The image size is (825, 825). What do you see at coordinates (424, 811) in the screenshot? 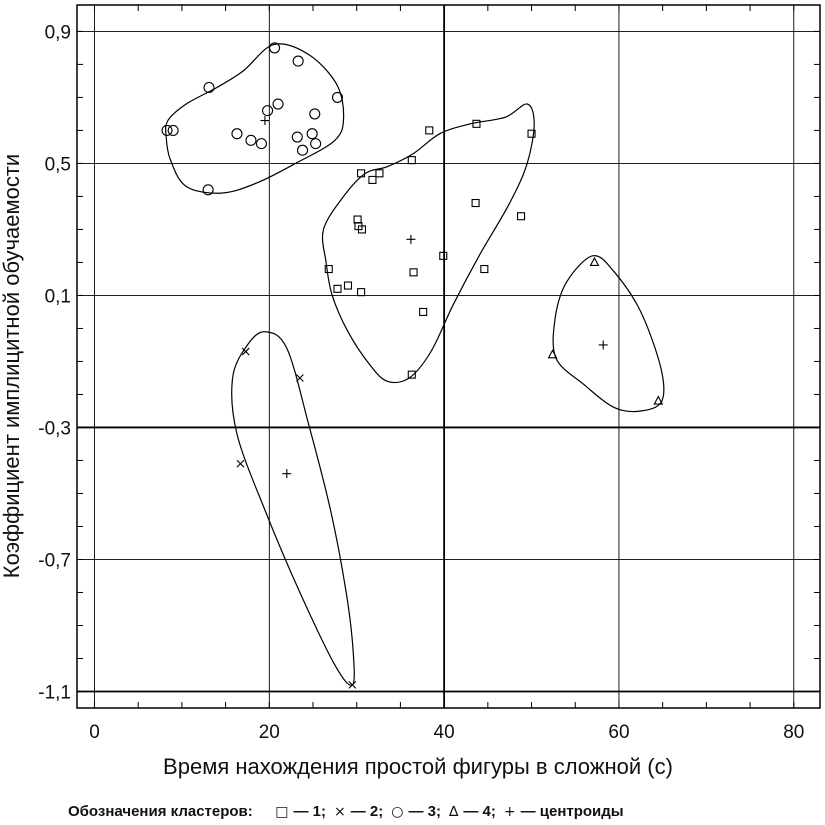
I see `legend-label: — 3;` at bounding box center [424, 811].